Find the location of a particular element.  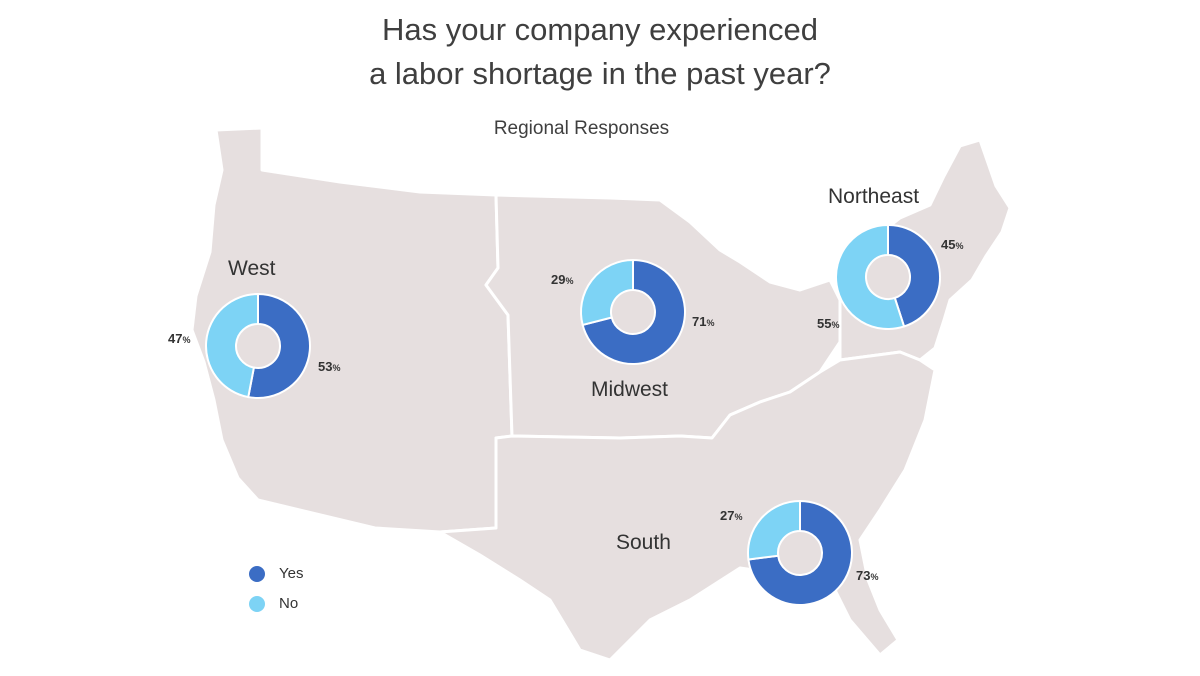

donut-west is located at coordinates (258, 345).